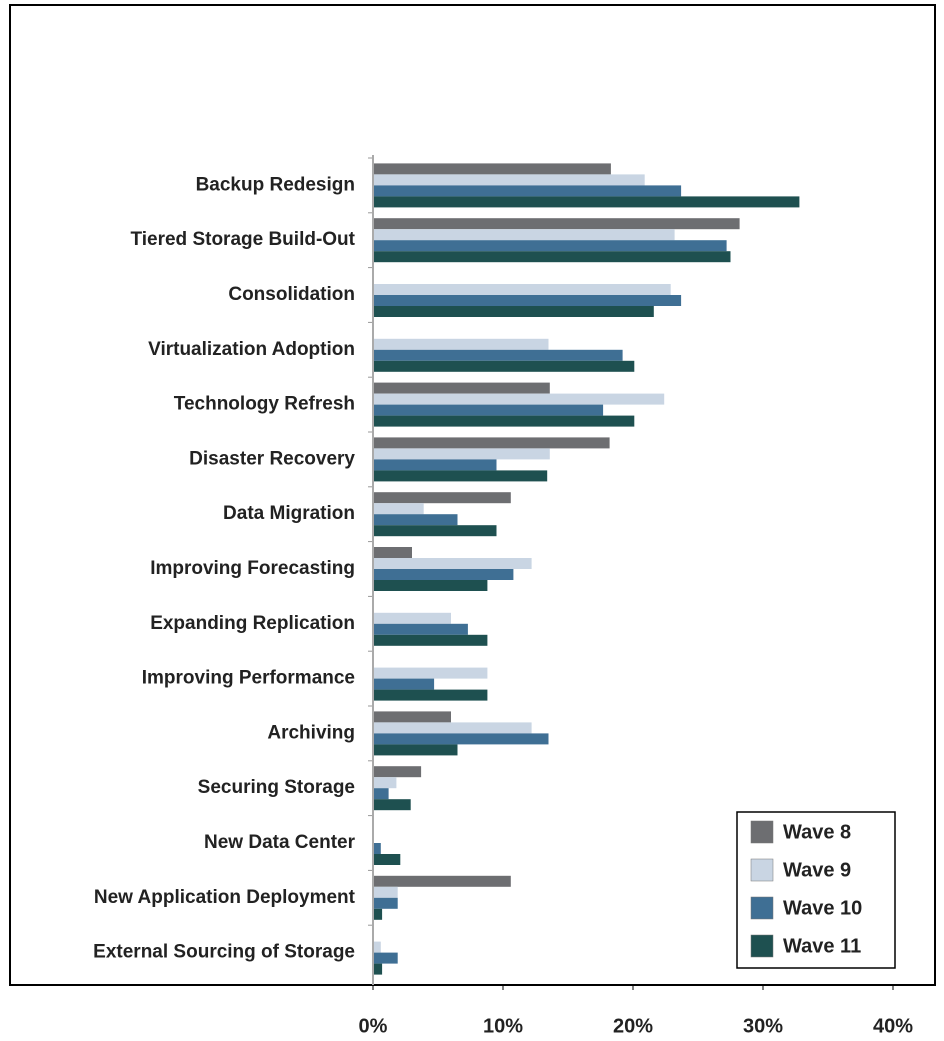  Describe the element at coordinates (289, 513) in the screenshot. I see `category-label: Data Migration` at that location.